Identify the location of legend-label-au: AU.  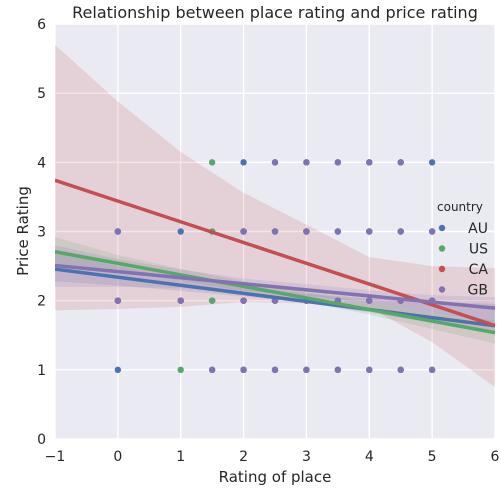
(478, 229).